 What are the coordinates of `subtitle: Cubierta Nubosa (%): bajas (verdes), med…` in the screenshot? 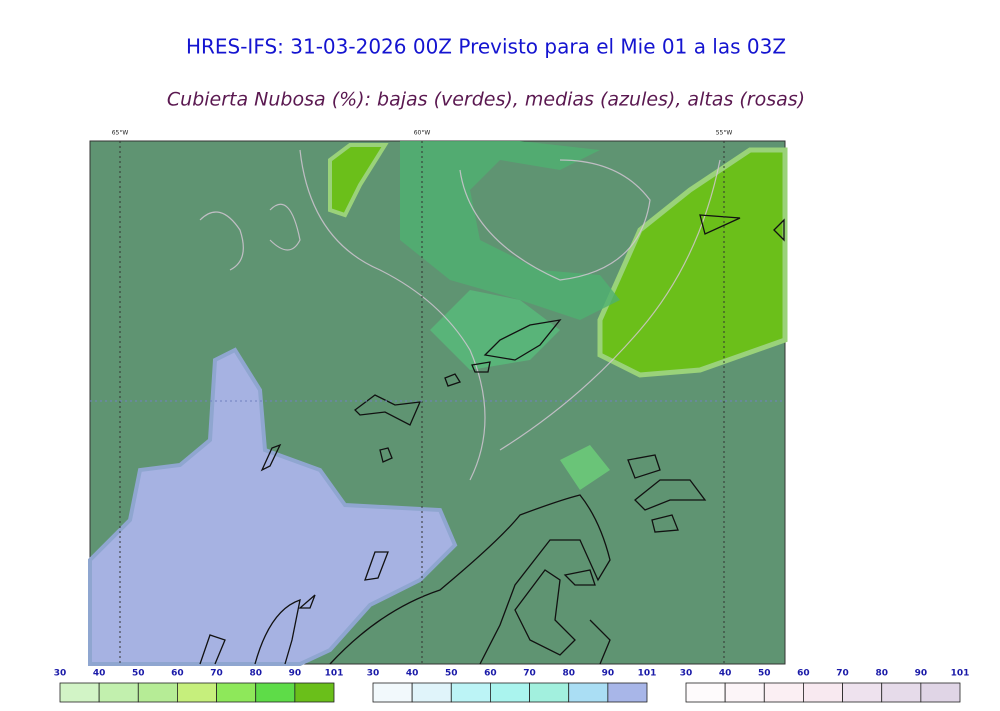 It's located at (486, 100).